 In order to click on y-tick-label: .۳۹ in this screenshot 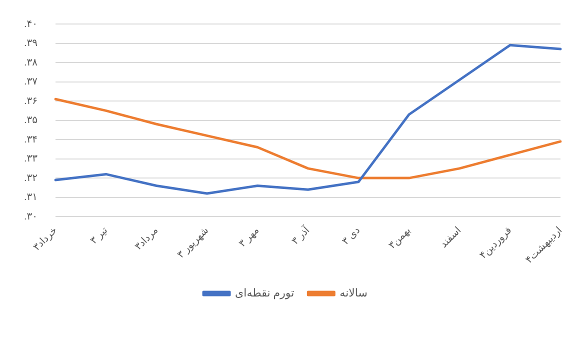, I will do `click(31, 44)`.